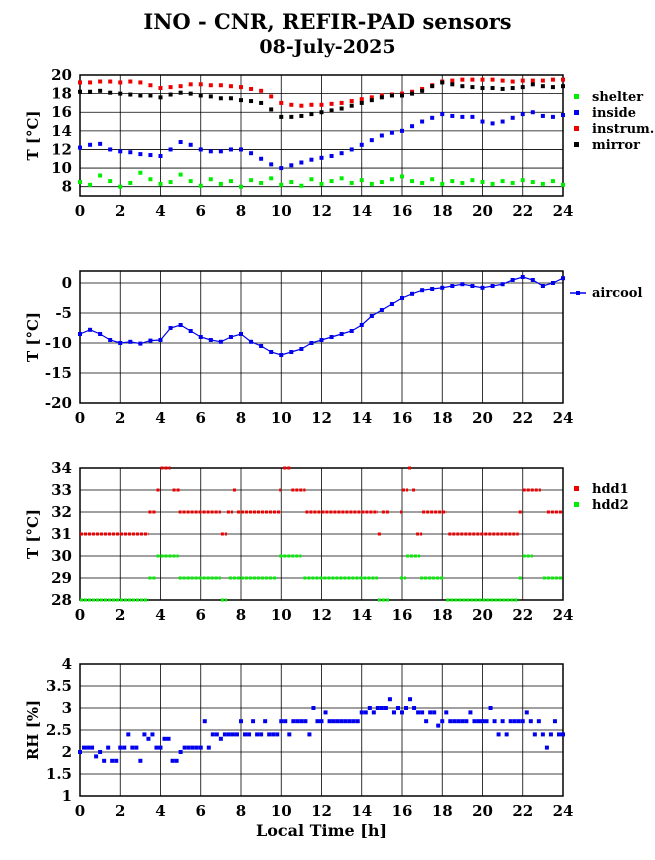 This screenshot has height=860, width=655. Describe the element at coordinates (61, 168) in the screenshot. I see `y-tick-label: 10` at that location.